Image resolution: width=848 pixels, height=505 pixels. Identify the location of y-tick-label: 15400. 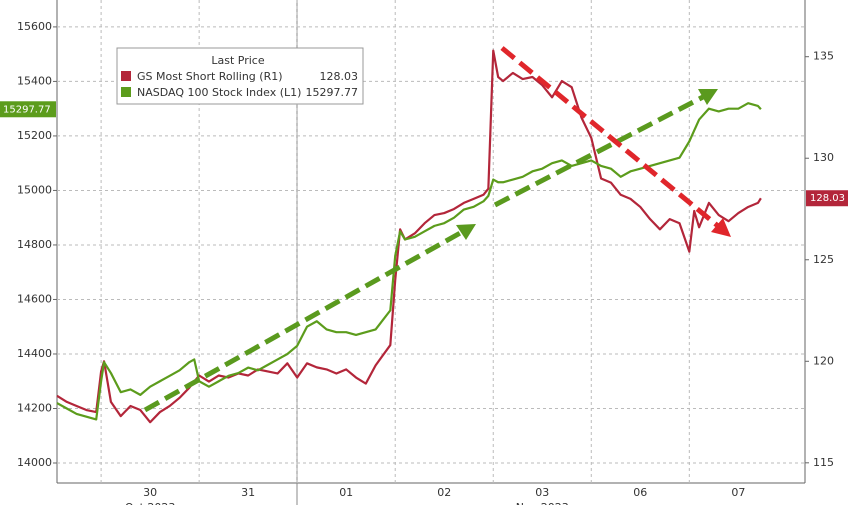
(34, 80).